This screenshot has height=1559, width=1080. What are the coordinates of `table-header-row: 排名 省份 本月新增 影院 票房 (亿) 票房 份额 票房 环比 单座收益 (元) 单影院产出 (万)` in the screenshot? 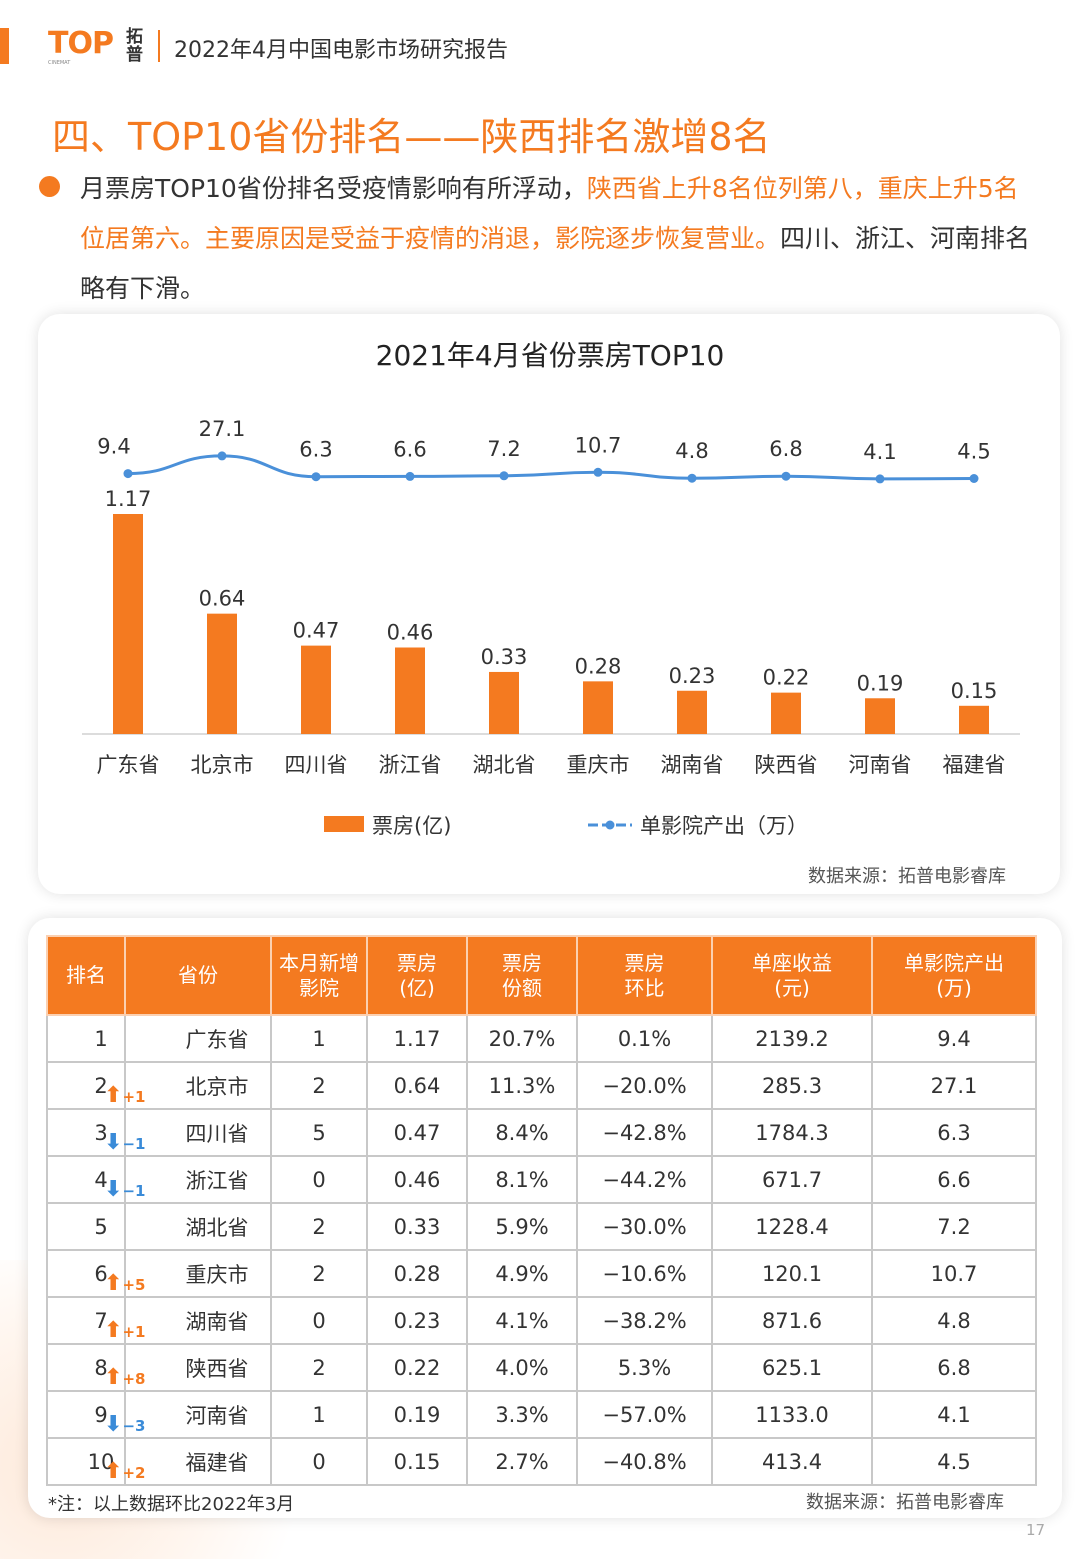 It's located at (541, 975).